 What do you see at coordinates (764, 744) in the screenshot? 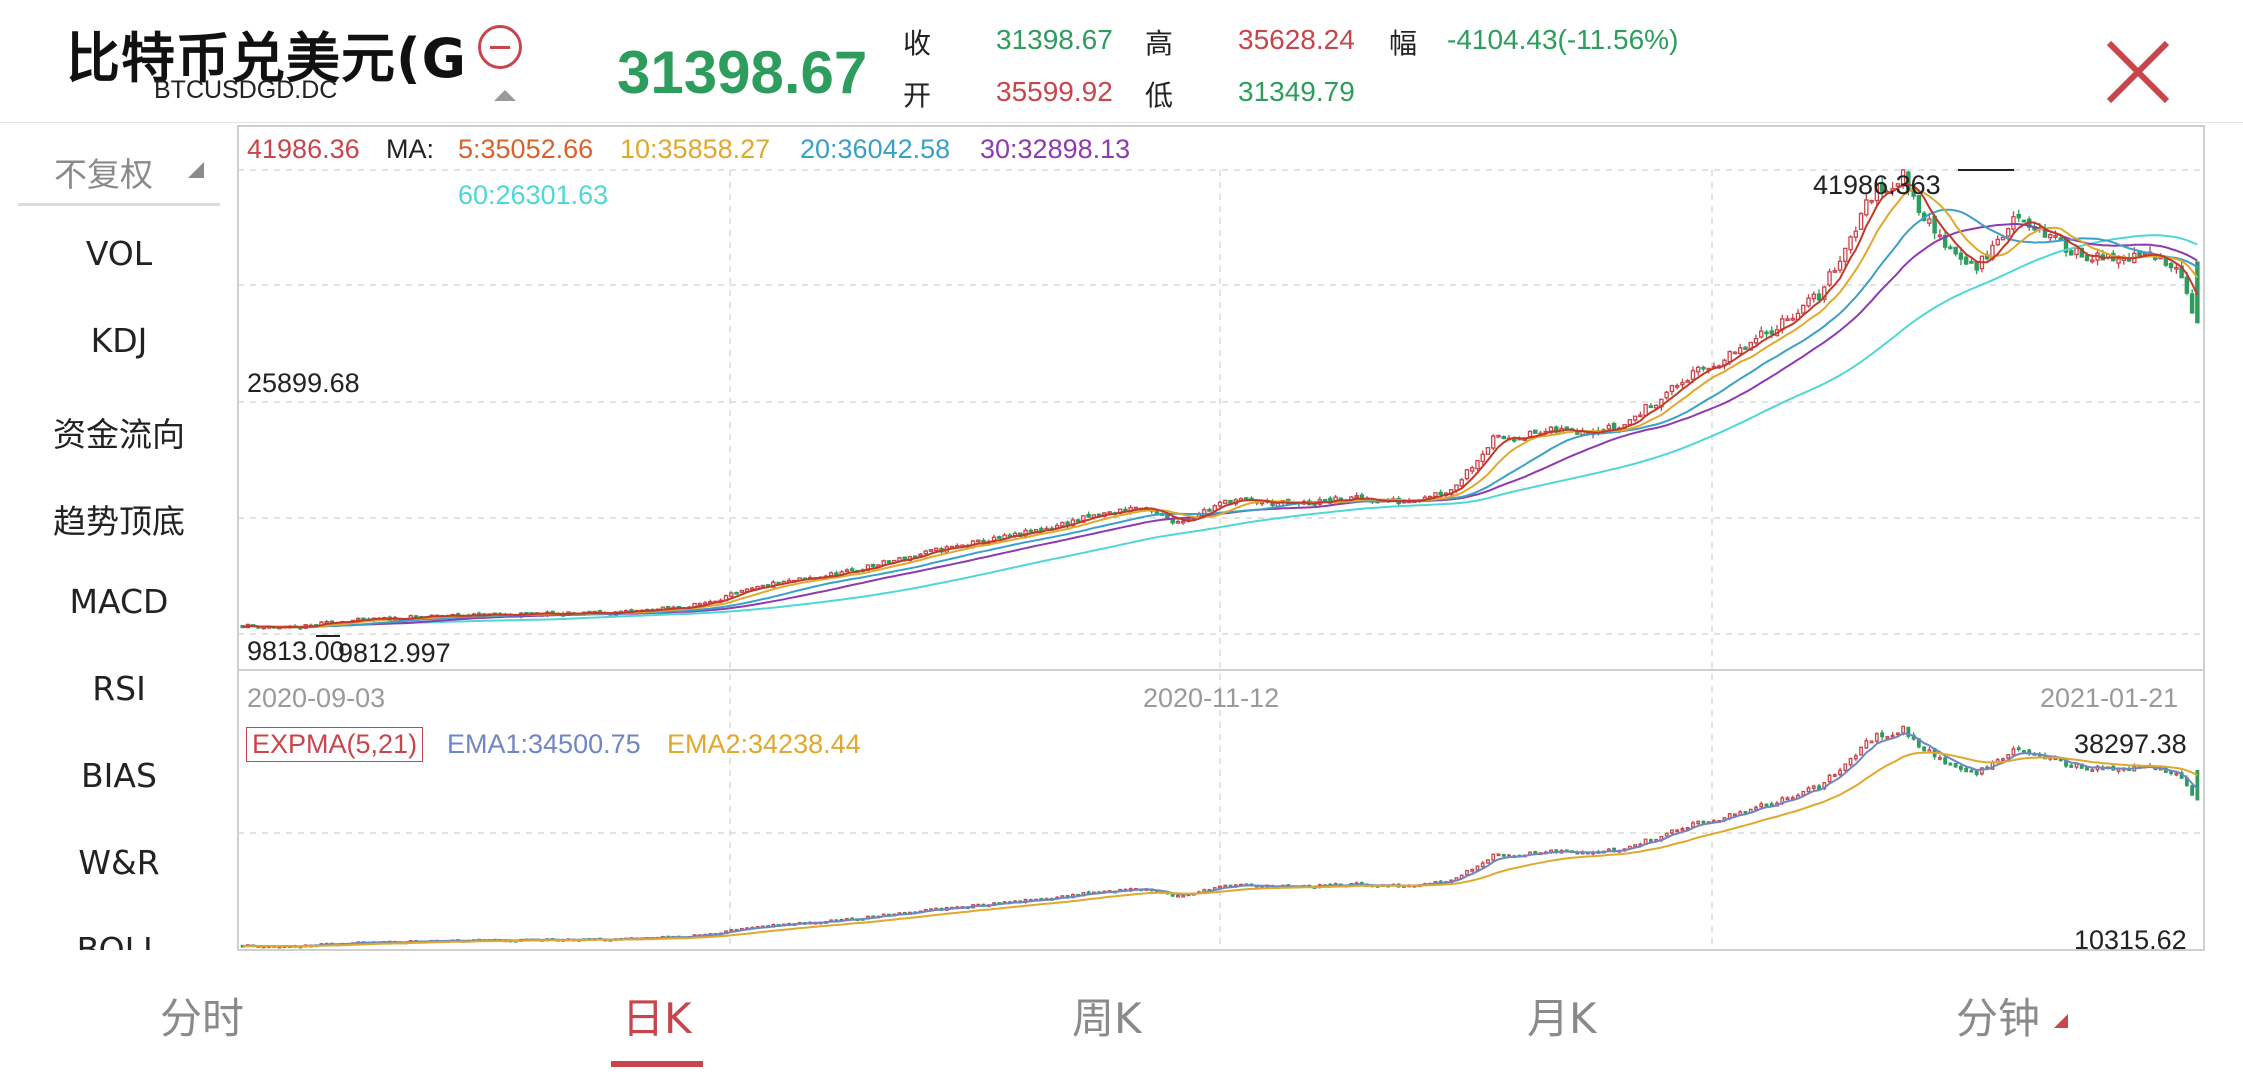
I see `legend-ema2: EMA2:34238.44` at bounding box center [764, 744].